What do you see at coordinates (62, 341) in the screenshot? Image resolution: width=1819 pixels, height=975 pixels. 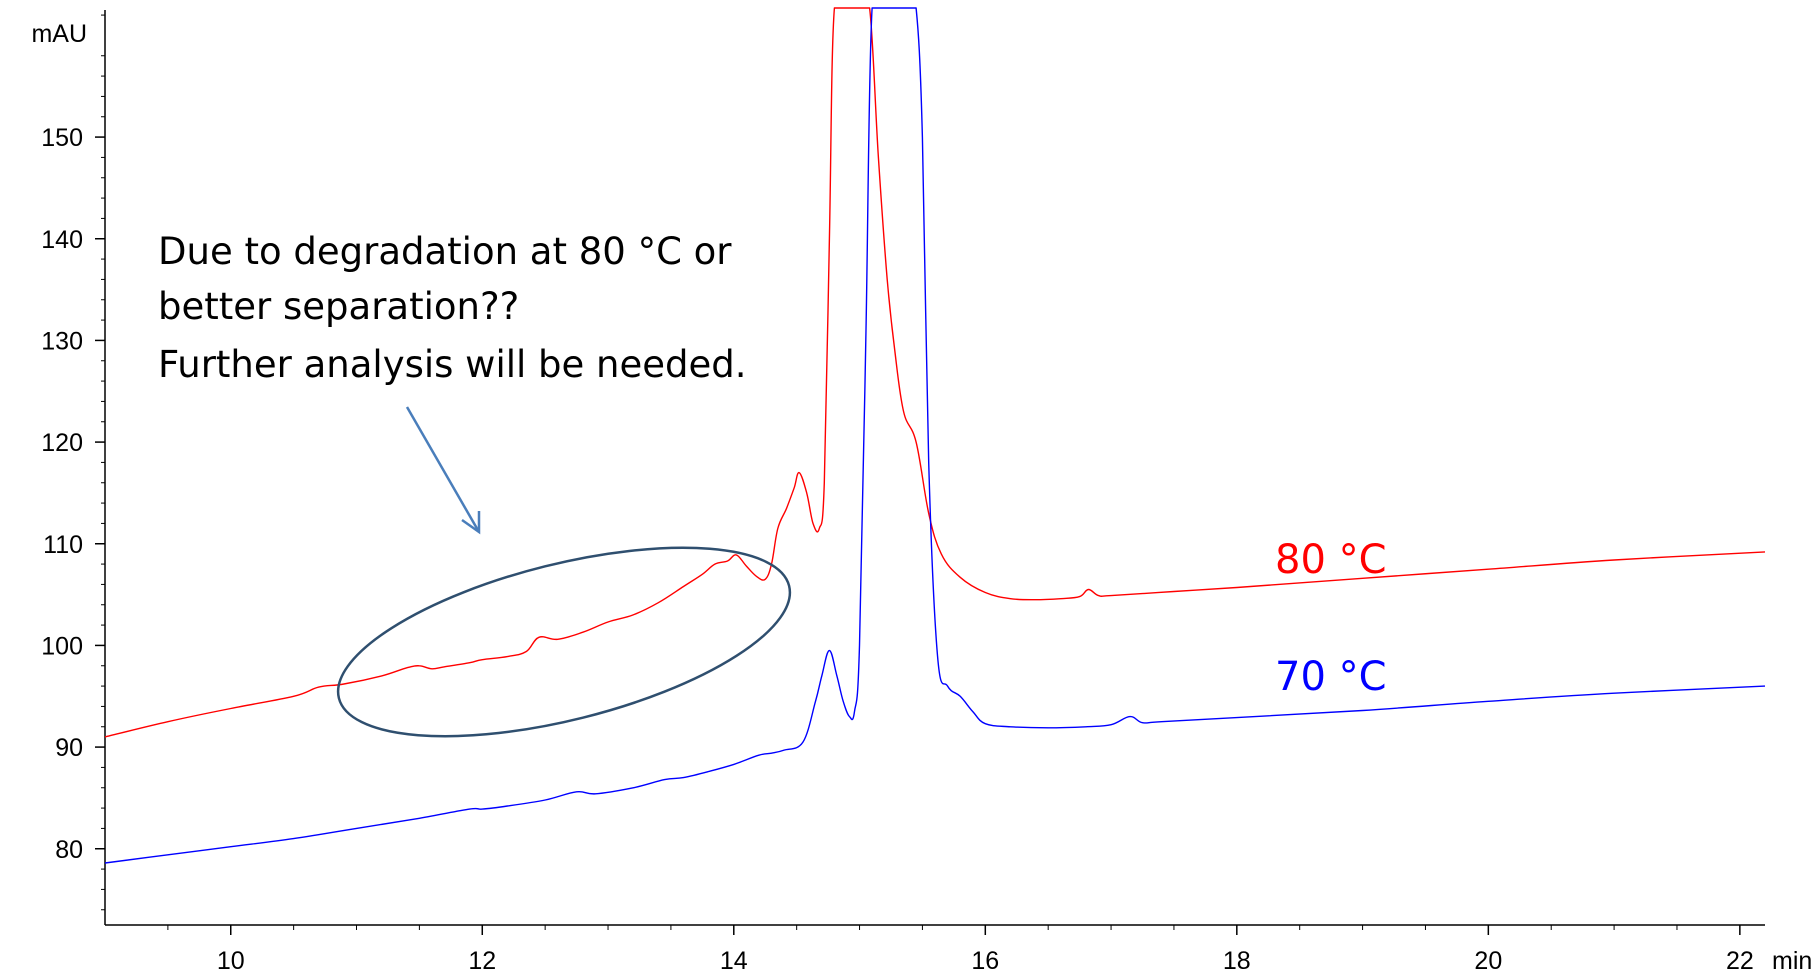 I see `y-tick-label: 130` at bounding box center [62, 341].